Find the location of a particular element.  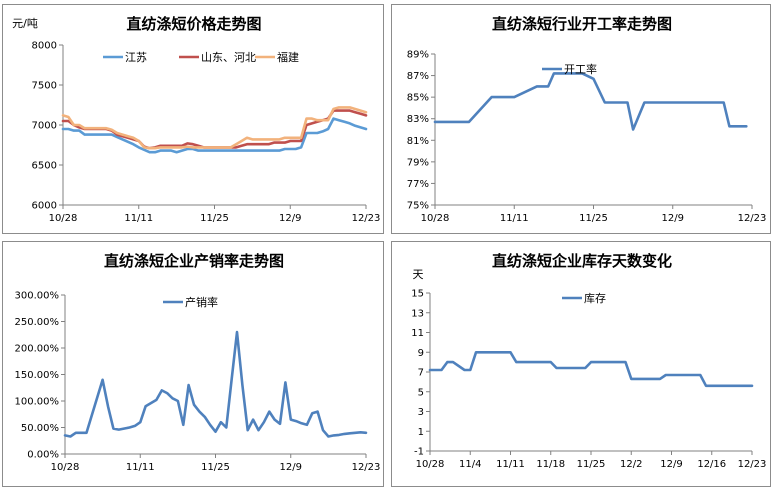

y-tick-label: 150.00% is located at coordinates (37, 375).